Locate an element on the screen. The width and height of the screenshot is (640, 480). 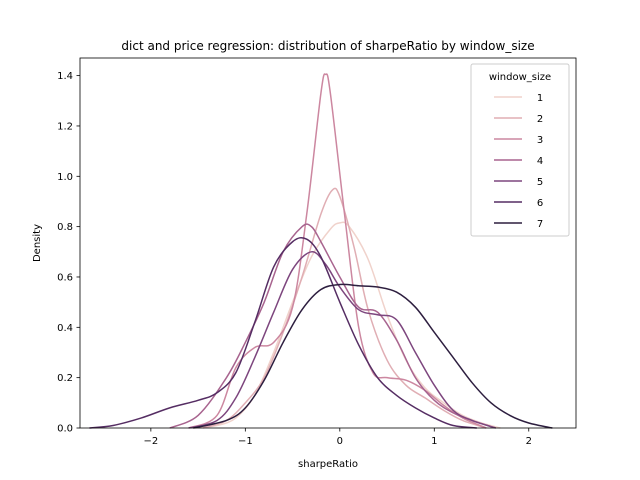
y-axis: 0.0 0.2 0.4 0.6 0.8 1.0 1.2 1.4 is located at coordinates (68, 253).